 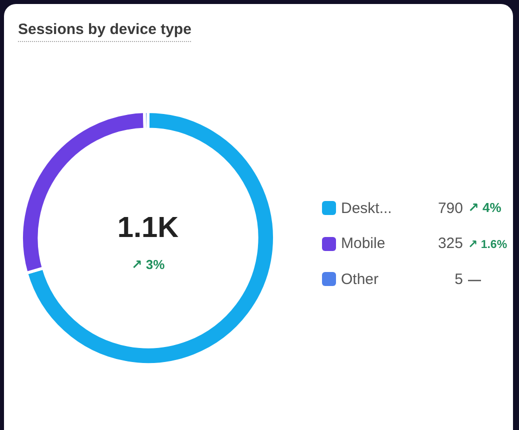 What do you see at coordinates (148, 228) in the screenshot?
I see `text: 1.1K` at bounding box center [148, 228].